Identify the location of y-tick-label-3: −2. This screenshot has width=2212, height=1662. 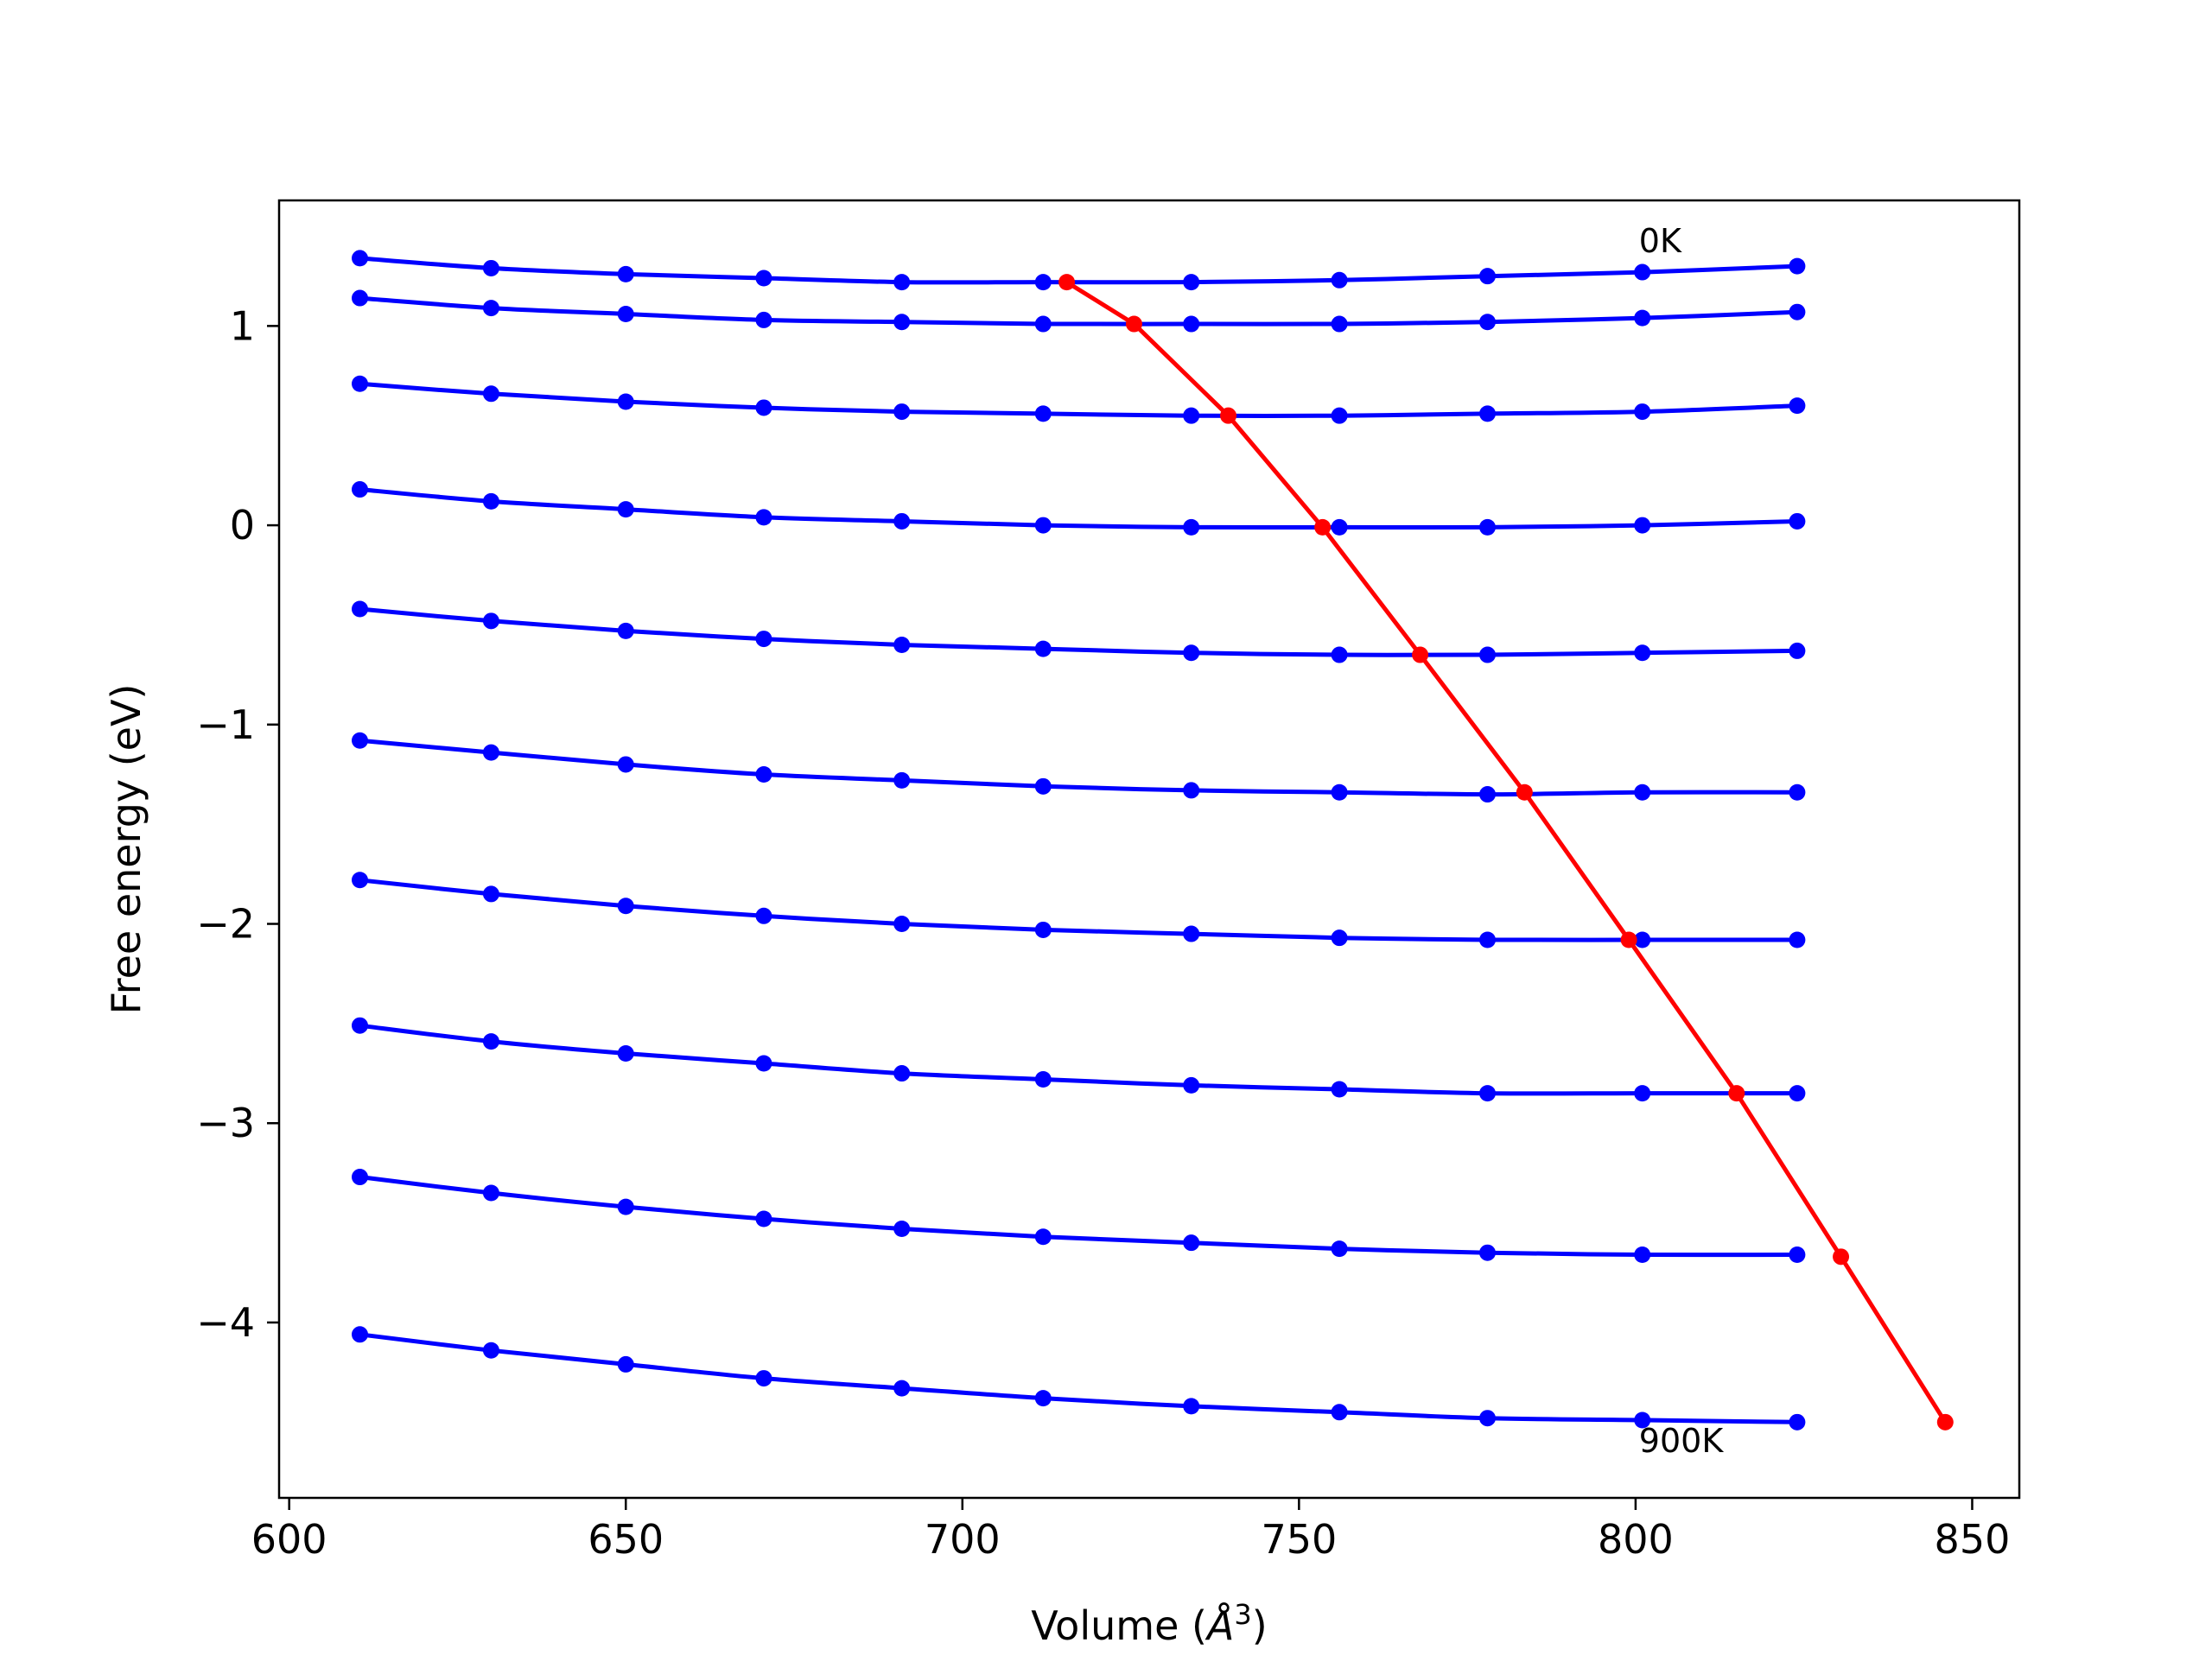
(225, 924).